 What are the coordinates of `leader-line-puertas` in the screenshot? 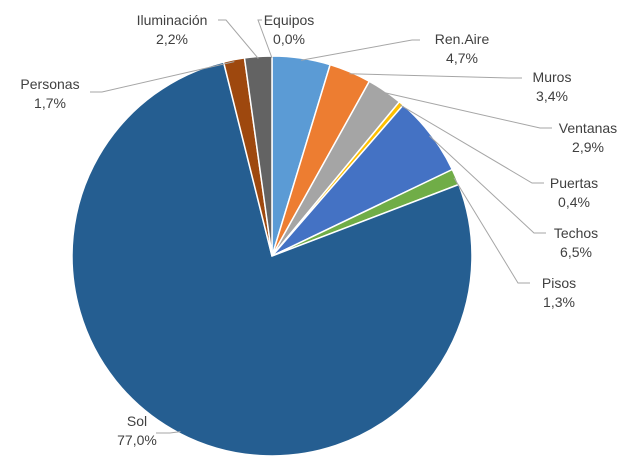 It's located at (471, 144).